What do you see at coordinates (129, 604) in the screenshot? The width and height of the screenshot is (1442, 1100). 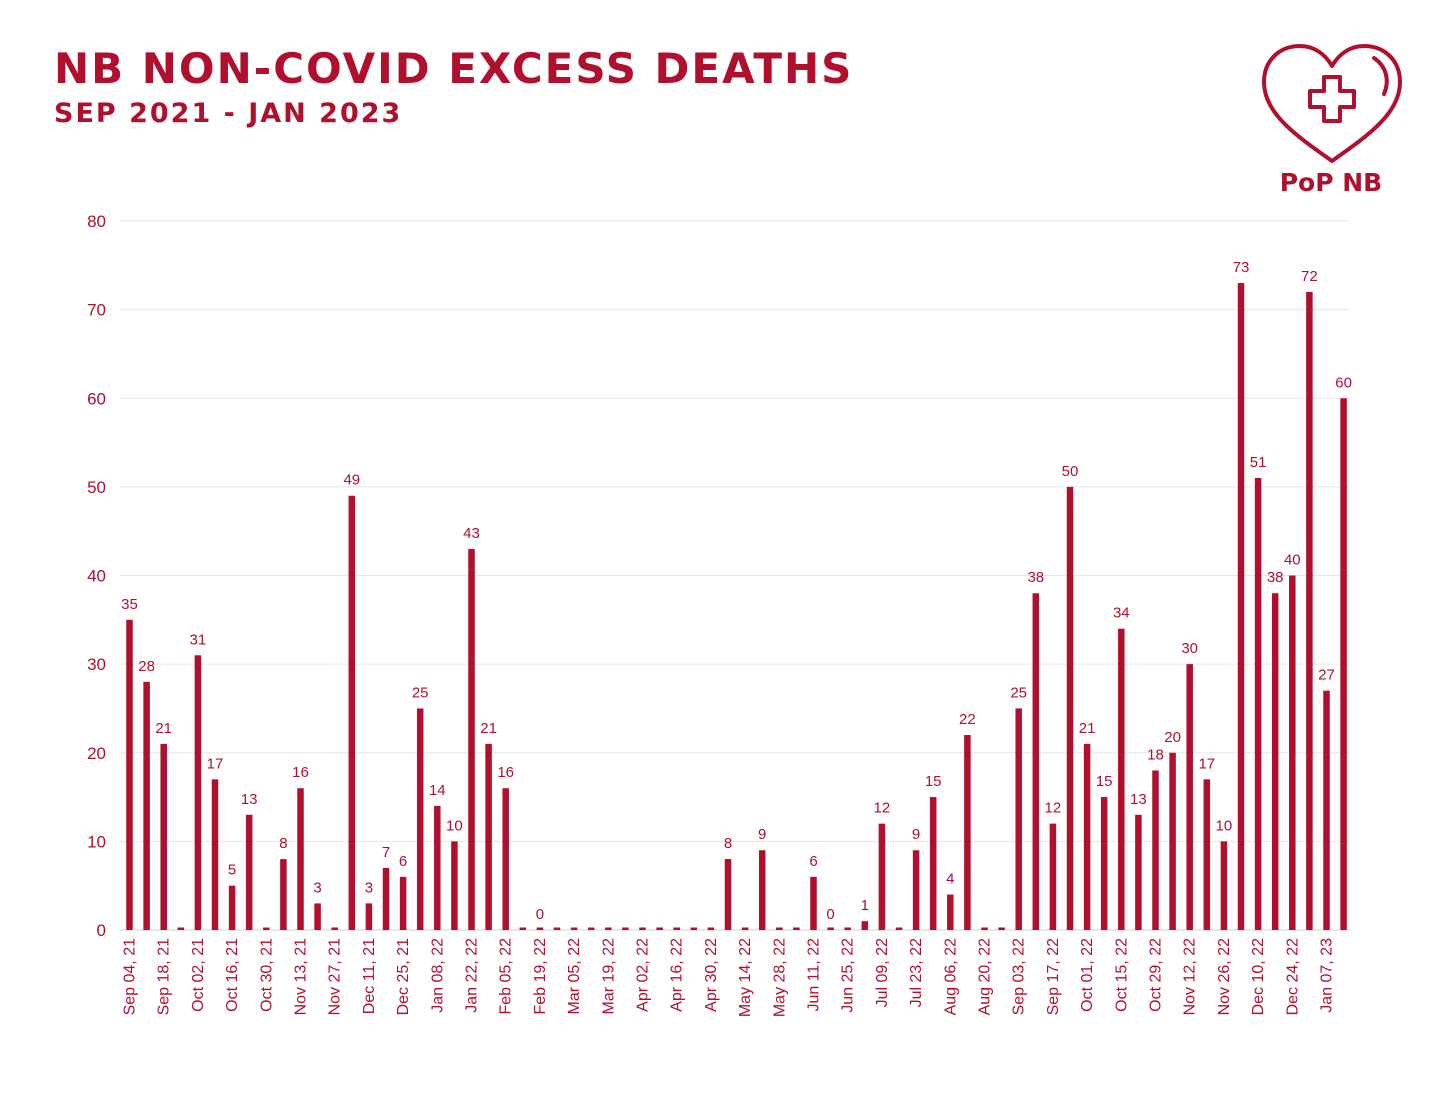 I see `data-label: 35` at bounding box center [129, 604].